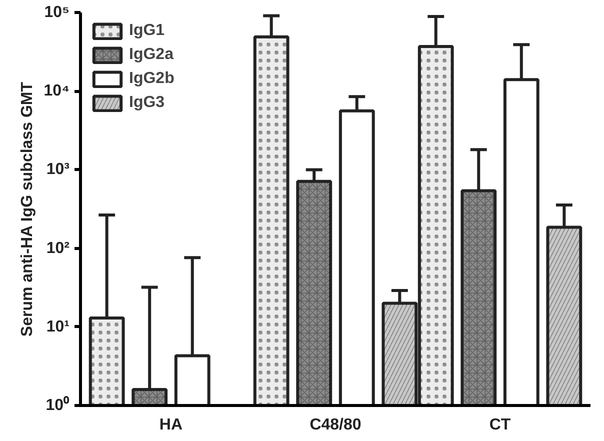  I want to click on y-tick-label: 10⁰, so click(58, 405).